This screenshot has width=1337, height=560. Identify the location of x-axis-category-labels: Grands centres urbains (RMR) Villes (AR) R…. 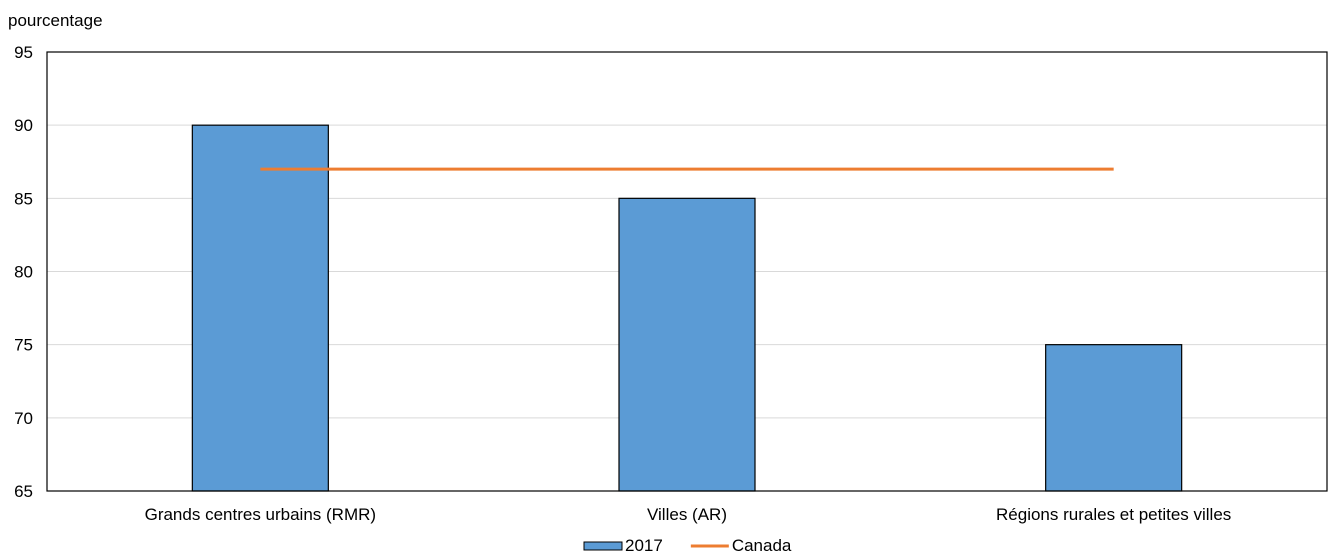
(688, 514).